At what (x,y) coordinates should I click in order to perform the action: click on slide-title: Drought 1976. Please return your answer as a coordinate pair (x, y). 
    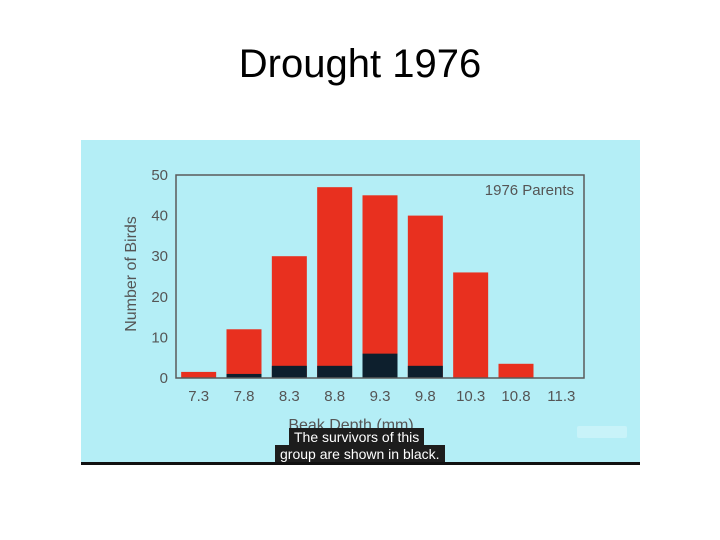
    Looking at the image, I should click on (360, 64).